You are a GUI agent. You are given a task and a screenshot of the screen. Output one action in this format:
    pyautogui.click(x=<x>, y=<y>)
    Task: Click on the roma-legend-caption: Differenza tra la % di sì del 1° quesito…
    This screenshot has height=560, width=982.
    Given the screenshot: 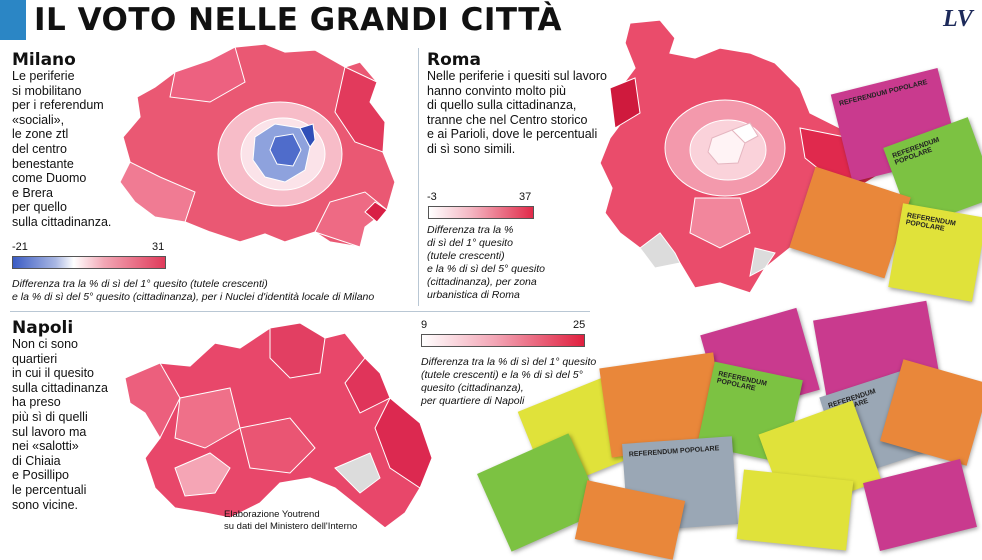 What is the action you would take?
    pyautogui.click(x=486, y=262)
    